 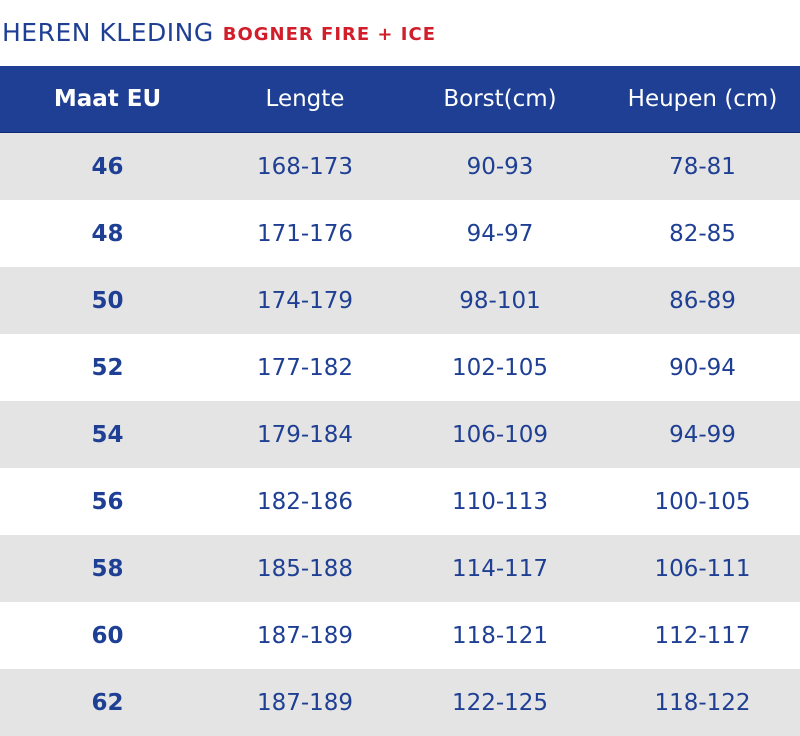 I want to click on cell-length: 171-176, so click(x=305, y=233).